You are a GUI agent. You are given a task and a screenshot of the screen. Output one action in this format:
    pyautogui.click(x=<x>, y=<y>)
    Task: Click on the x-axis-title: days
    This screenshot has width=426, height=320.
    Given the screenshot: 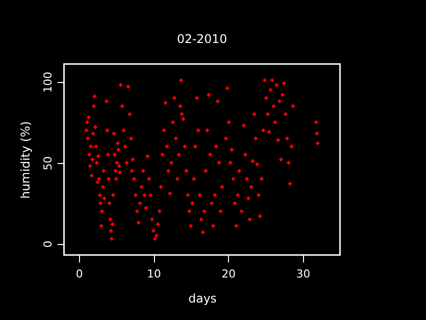 What is the action you would take?
    pyautogui.click(x=202, y=299)
    